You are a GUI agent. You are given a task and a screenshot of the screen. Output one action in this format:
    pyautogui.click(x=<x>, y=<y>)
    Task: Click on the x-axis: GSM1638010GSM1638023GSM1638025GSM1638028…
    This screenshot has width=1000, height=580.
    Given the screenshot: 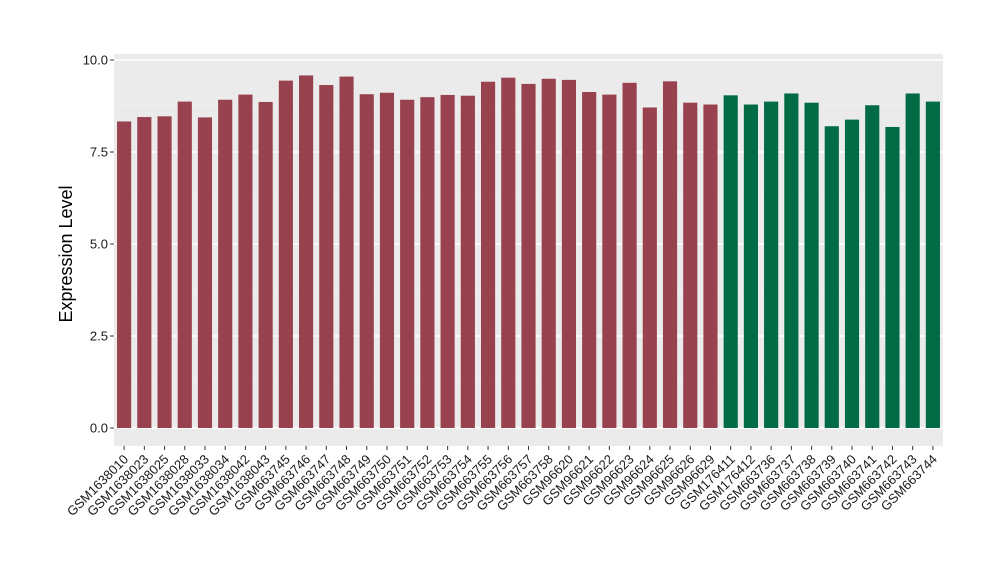 What is the action you would take?
    pyautogui.click(x=502, y=482)
    